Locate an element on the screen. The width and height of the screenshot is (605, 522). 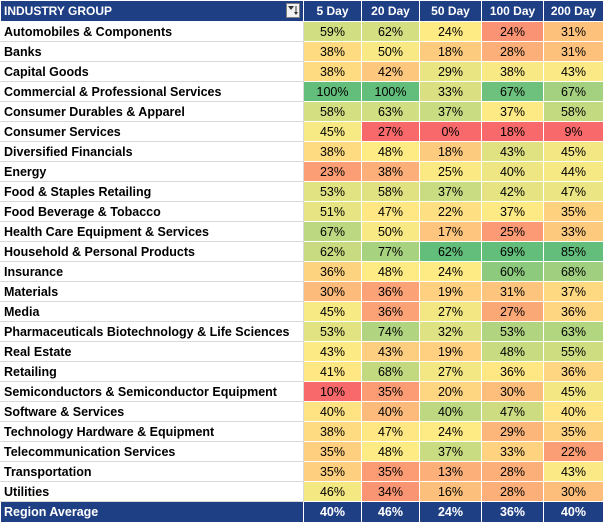
industry-group-header-cell: INDUSTRY GROUP is located at coordinates (152, 11).